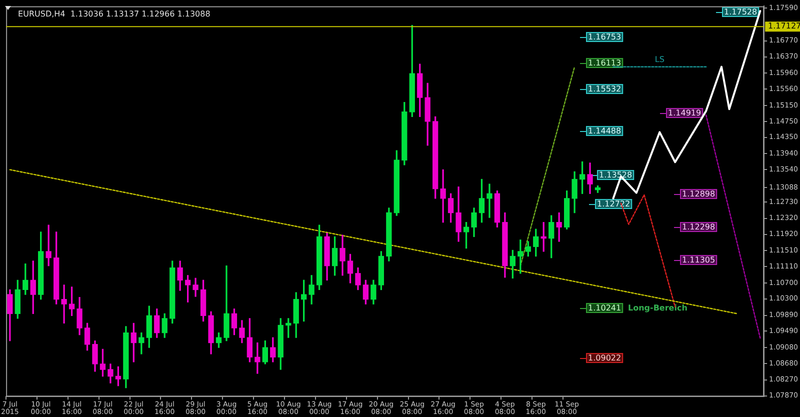 The width and height of the screenshot is (800, 417). What do you see at coordinates (659, 59) in the screenshot?
I see `series-label: LS` at bounding box center [659, 59].